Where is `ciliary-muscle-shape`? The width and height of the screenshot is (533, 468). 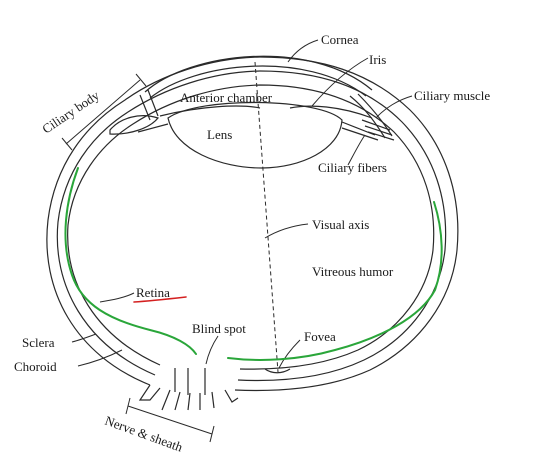
ciliary-muscle-shape is located at coordinates (367, 117).